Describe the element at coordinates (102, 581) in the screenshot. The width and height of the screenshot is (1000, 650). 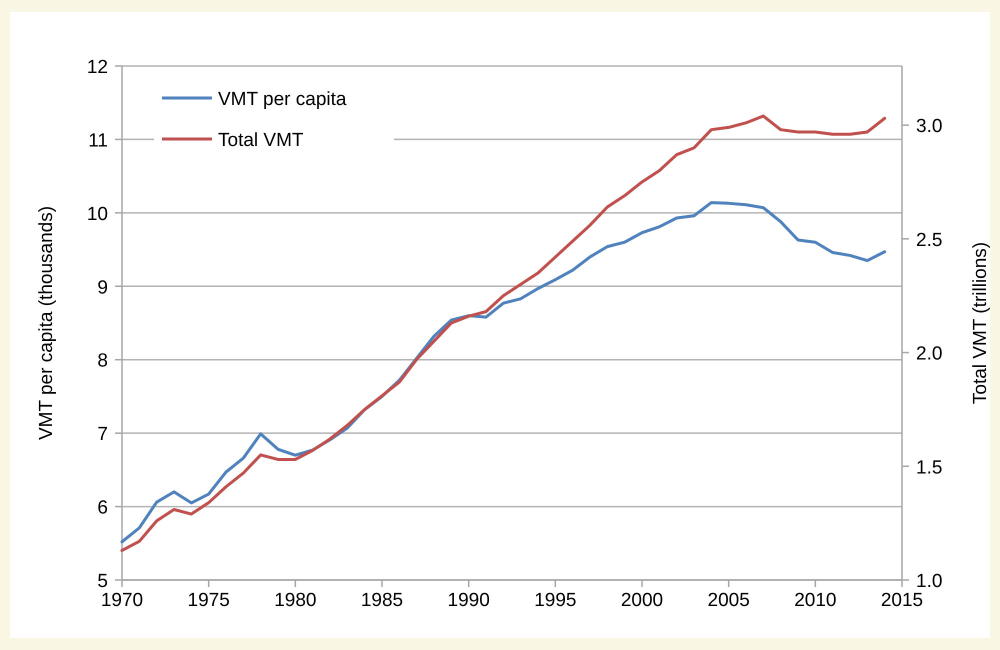
I see `y-tick-label: 5` at that location.